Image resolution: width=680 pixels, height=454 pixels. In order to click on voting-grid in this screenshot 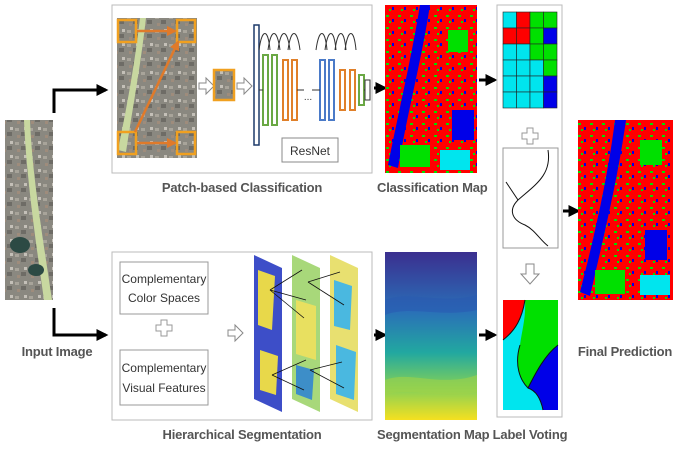, I will do `click(530, 60)`.